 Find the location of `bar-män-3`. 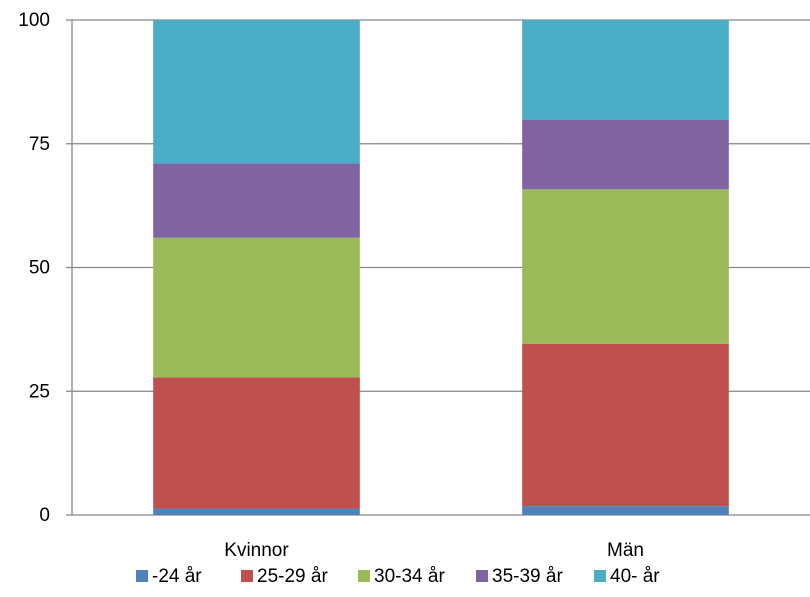

bar-män-3 is located at coordinates (625, 154).